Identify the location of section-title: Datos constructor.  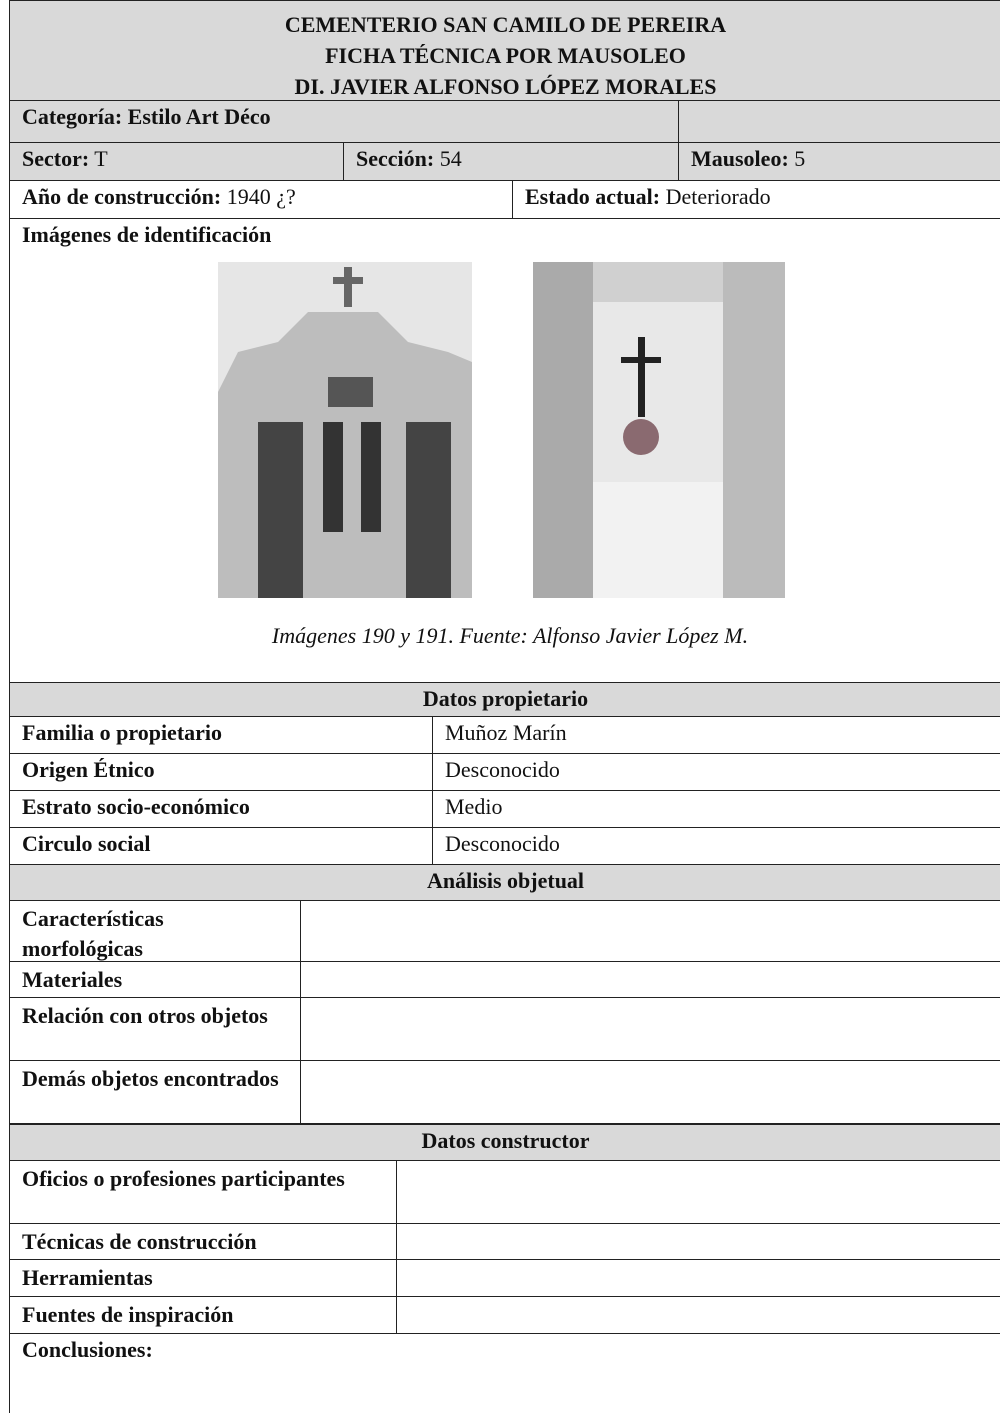
(505, 1140).